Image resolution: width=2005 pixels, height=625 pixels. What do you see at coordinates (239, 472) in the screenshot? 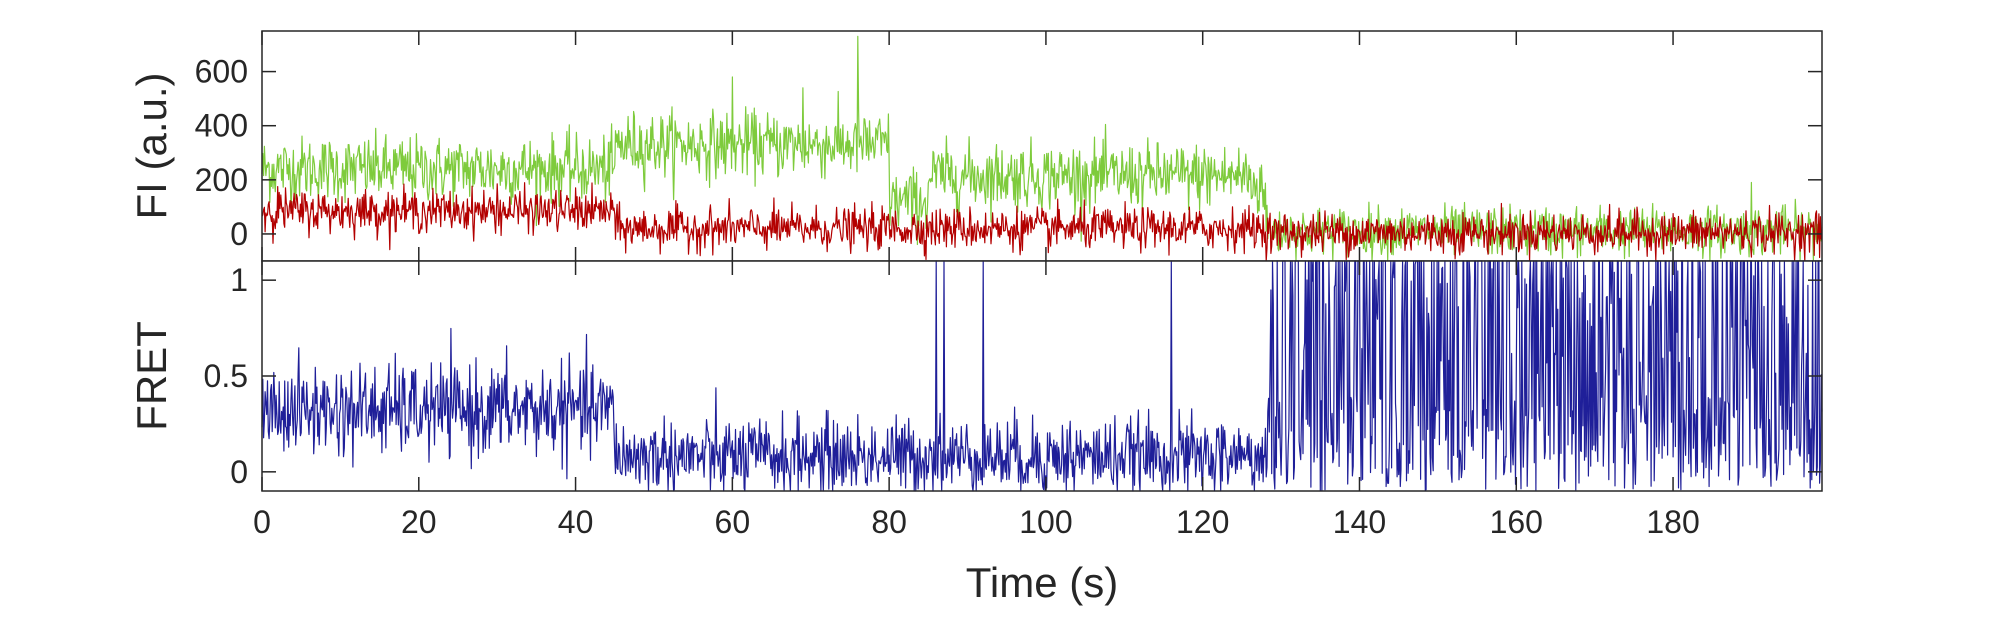
I see `fret-y-tick-label: 0` at bounding box center [239, 472].